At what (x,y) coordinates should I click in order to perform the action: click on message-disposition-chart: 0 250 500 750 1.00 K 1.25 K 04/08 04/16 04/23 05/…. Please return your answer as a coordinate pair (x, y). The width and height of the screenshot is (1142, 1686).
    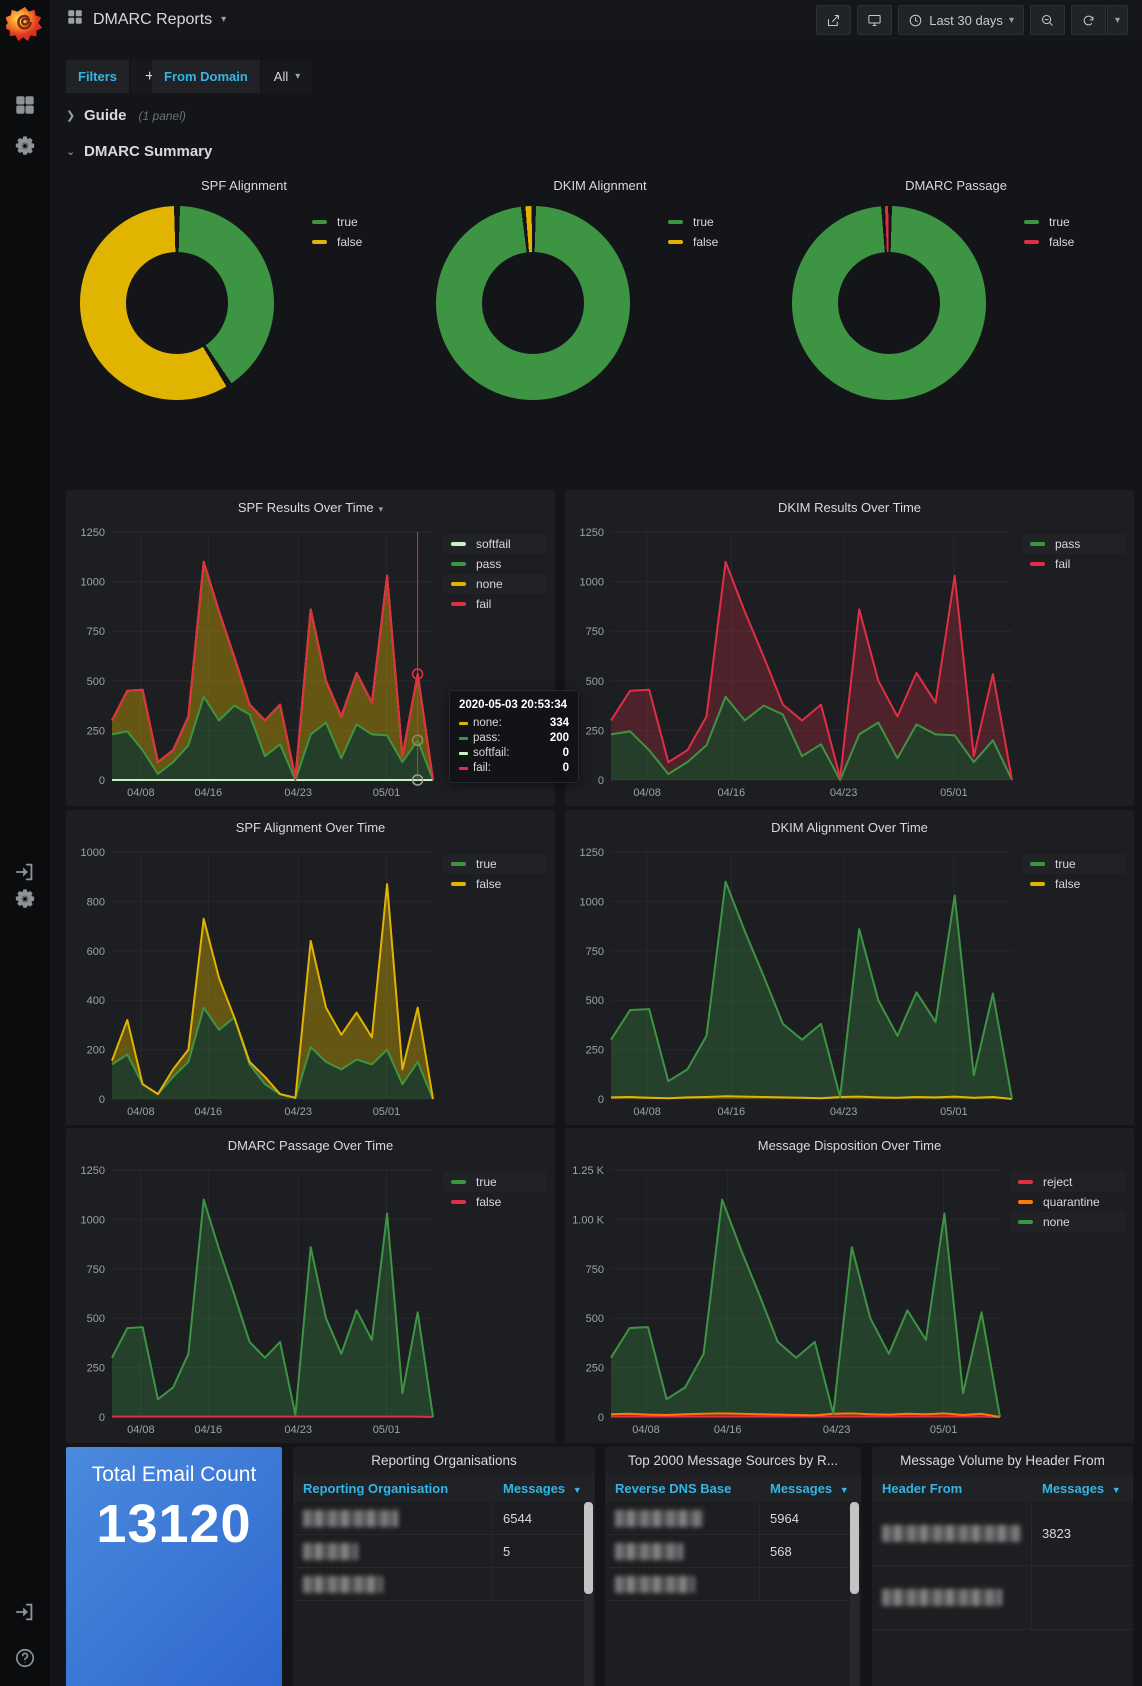
    Looking at the image, I should click on (787, 1300).